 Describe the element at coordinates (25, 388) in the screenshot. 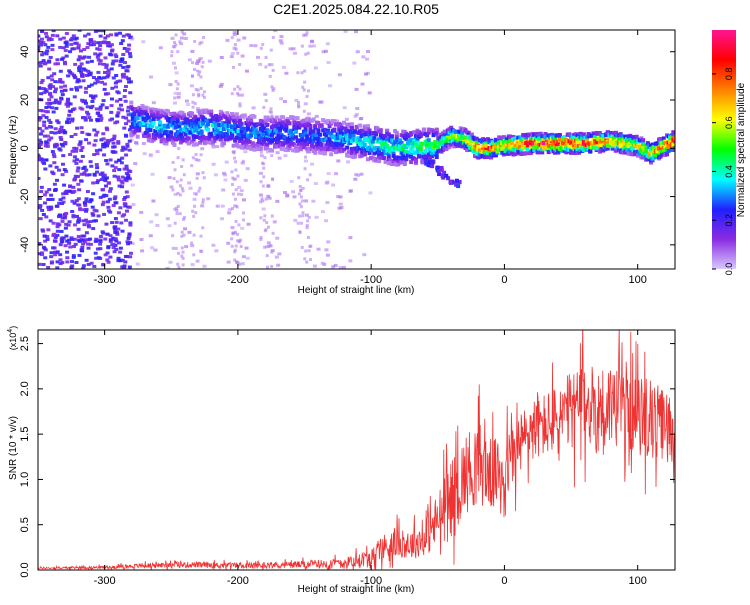

I see `y-tick-label: 2.0` at that location.